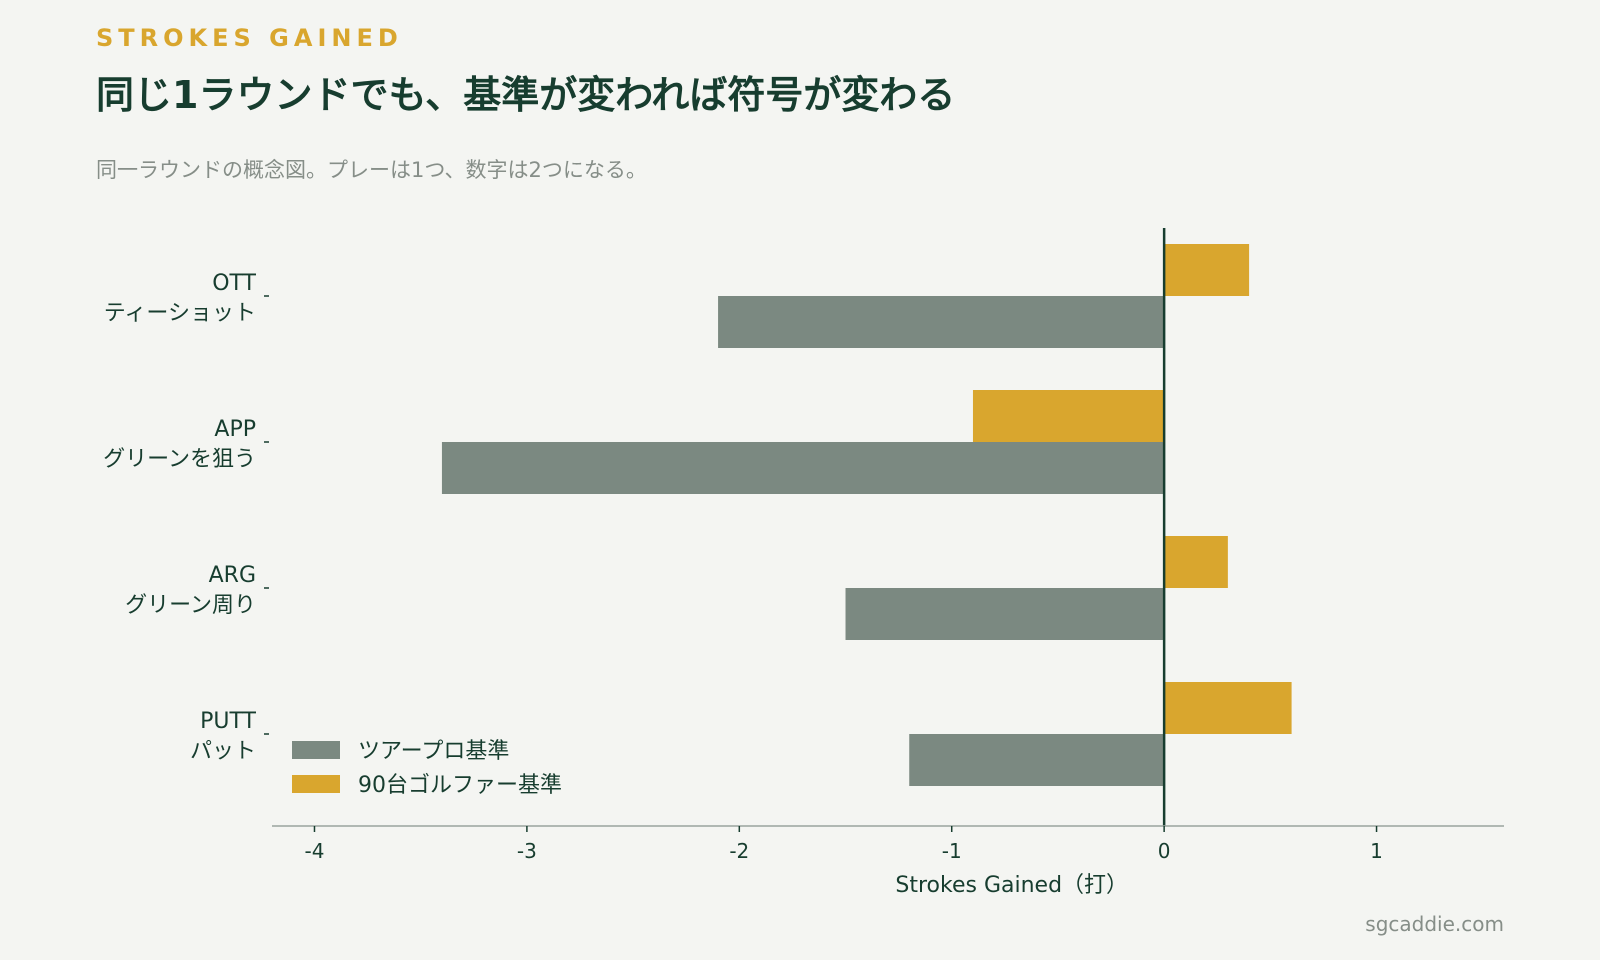 Image resolution: width=1600 pixels, height=960 pixels. I want to click on category-code-arg: ARG, so click(232, 575).